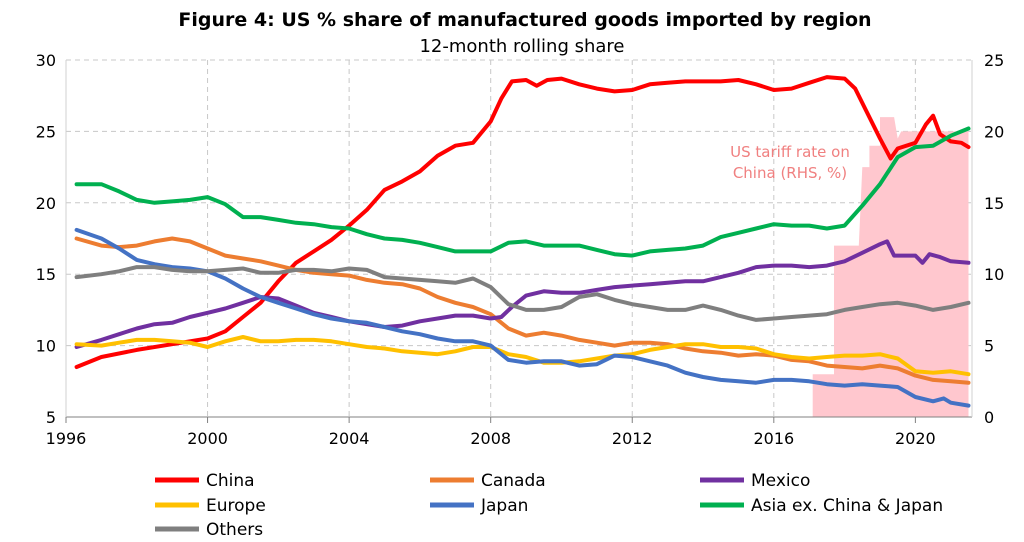  I want to click on x-tick-label: 2012, so click(632, 438).